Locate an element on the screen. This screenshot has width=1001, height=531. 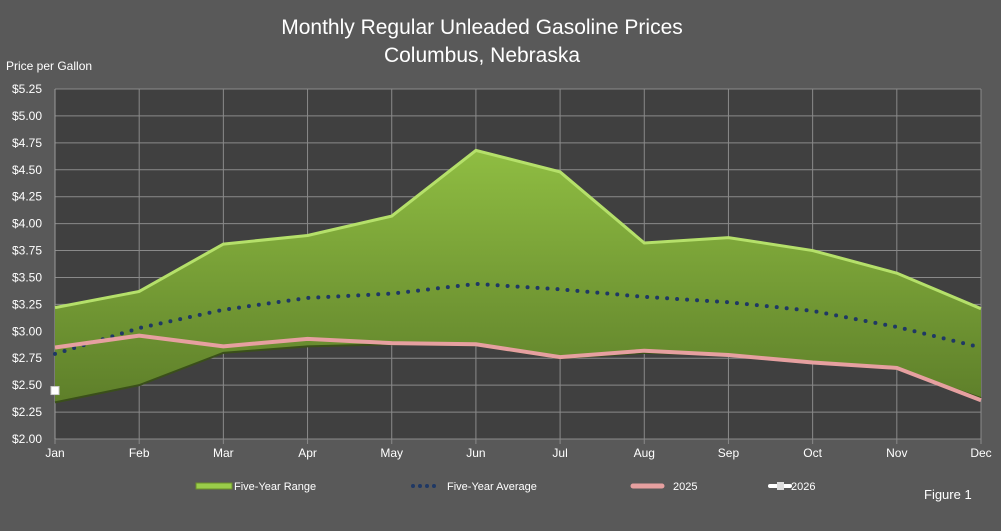
x-tick-label: Mar is located at coordinates (223, 453).